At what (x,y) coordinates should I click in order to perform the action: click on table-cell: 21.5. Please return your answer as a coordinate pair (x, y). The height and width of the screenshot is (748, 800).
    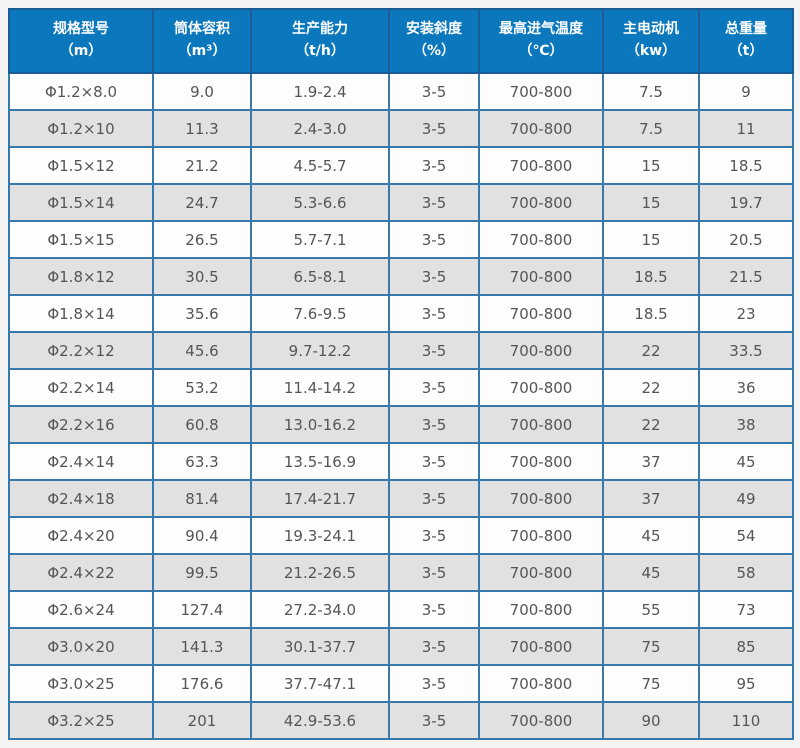
    Looking at the image, I should click on (746, 276).